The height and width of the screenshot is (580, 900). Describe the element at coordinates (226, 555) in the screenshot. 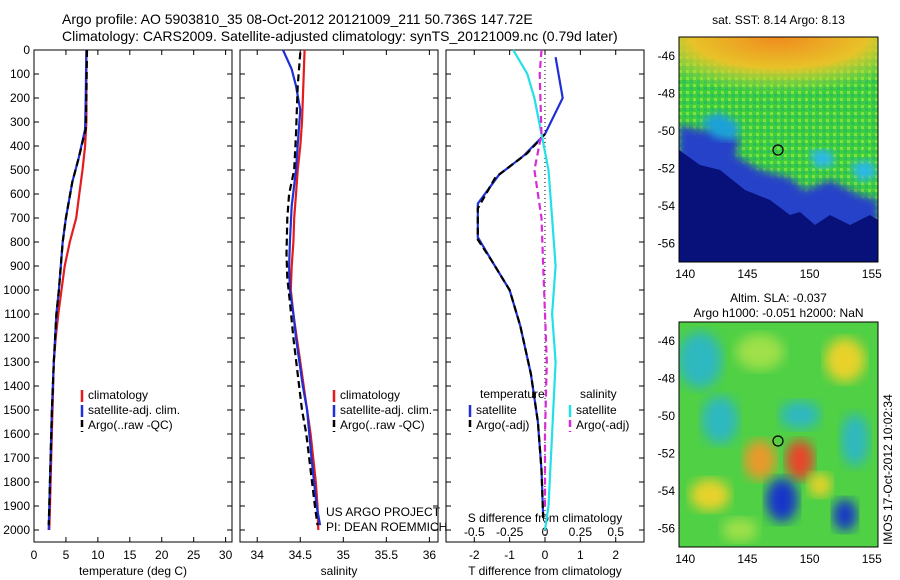

I see `x-tick-label: 30` at that location.